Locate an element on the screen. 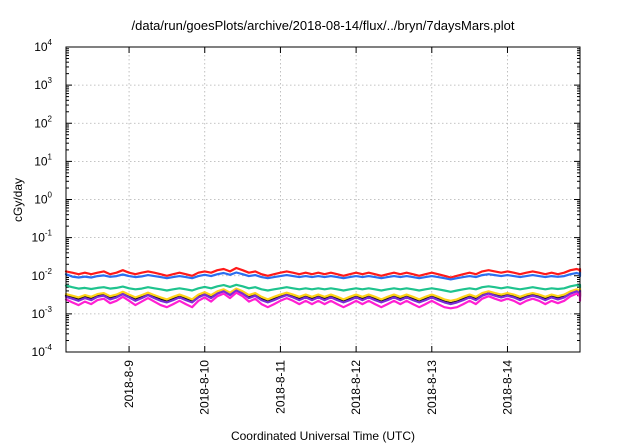  x-tick-label: 2018-8-9 is located at coordinates (129, 384).